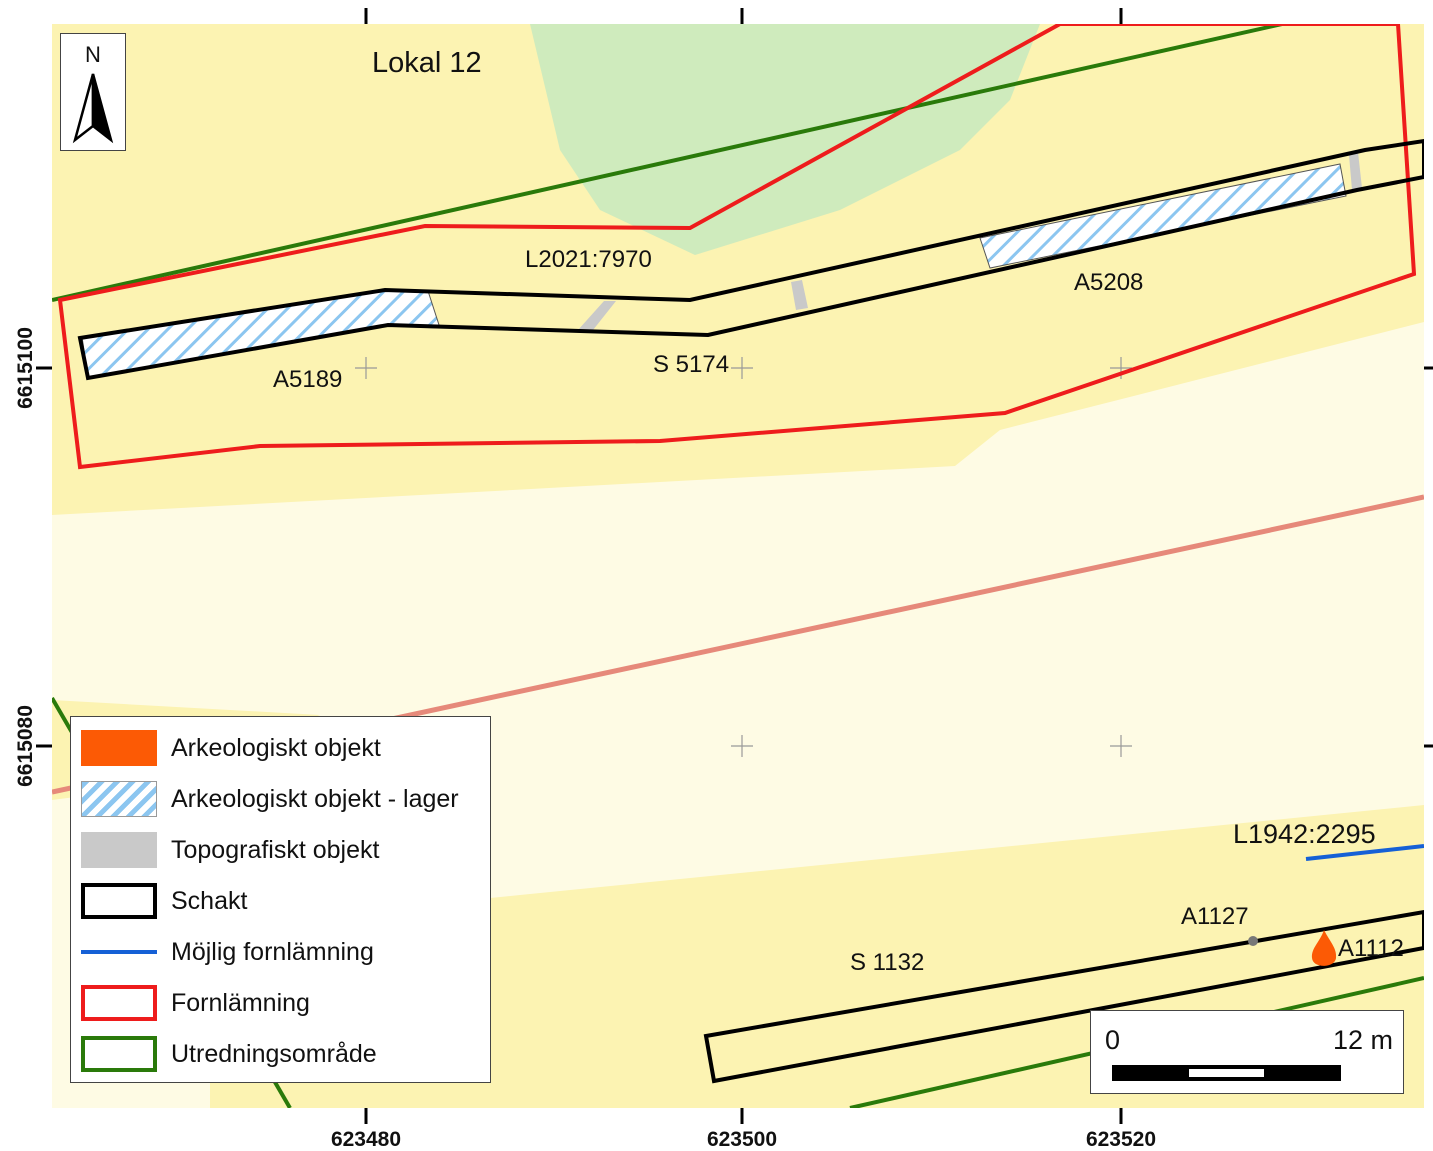 This screenshot has height=1151, width=1433. I want to click on legend-label: Fornlämning, so click(240, 1003).